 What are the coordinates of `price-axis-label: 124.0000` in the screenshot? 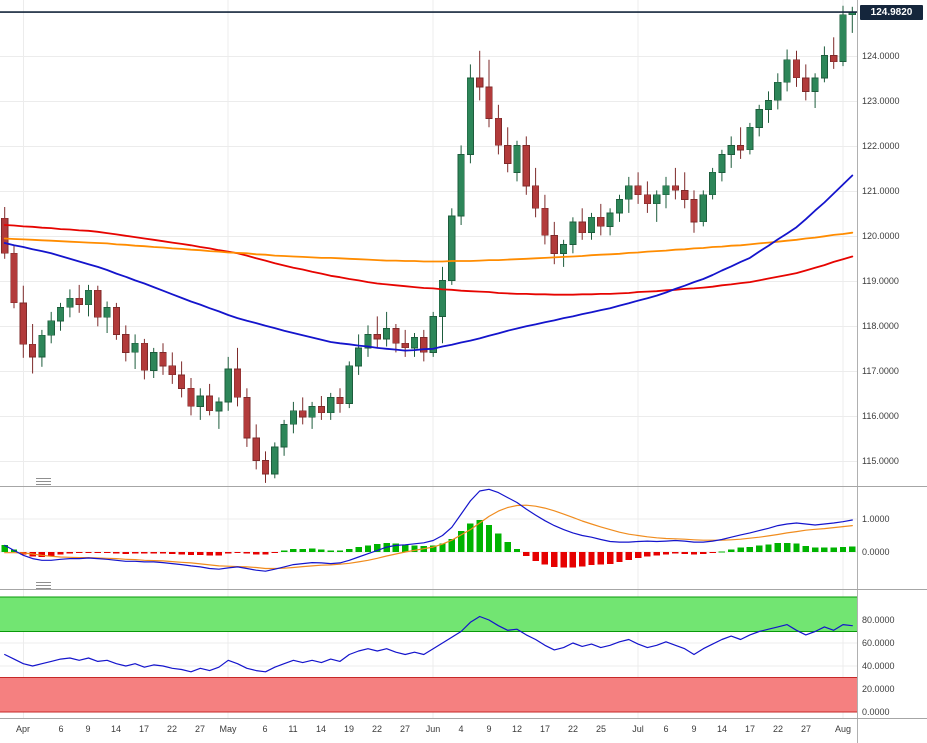 It's located at (881, 56).